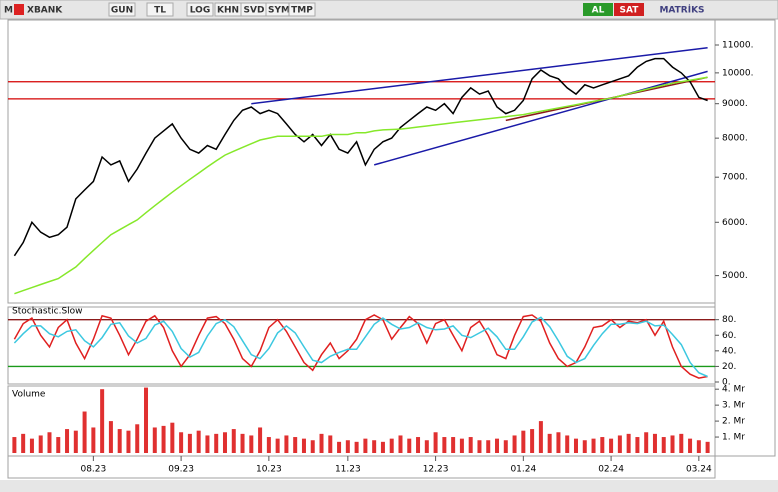 The image size is (778, 492). What do you see at coordinates (19, 9) in the screenshot?
I see `symbol-icon` at bounding box center [19, 9].